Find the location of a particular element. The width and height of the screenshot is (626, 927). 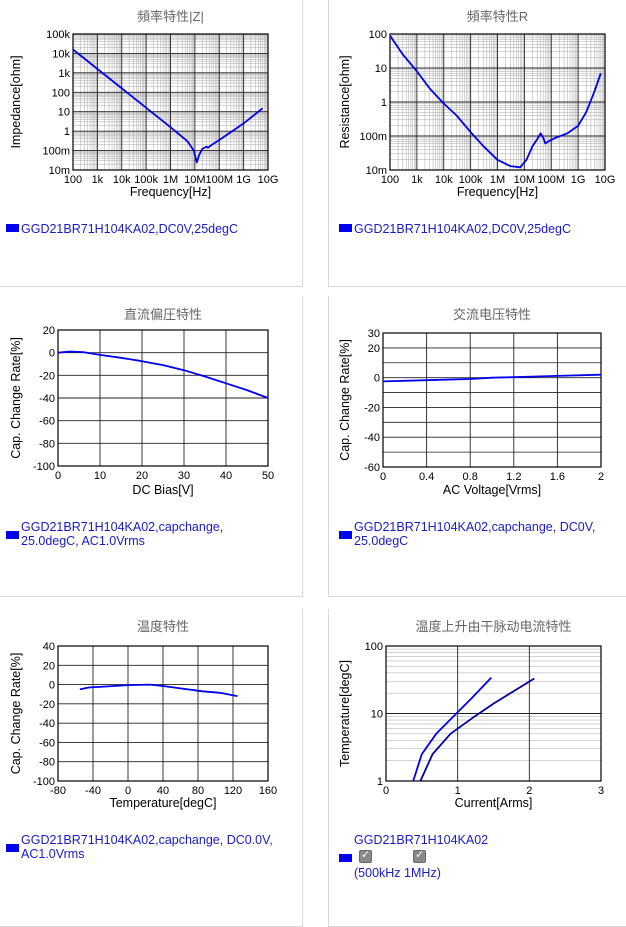

legend-close-paren: ) is located at coordinates (438, 873).